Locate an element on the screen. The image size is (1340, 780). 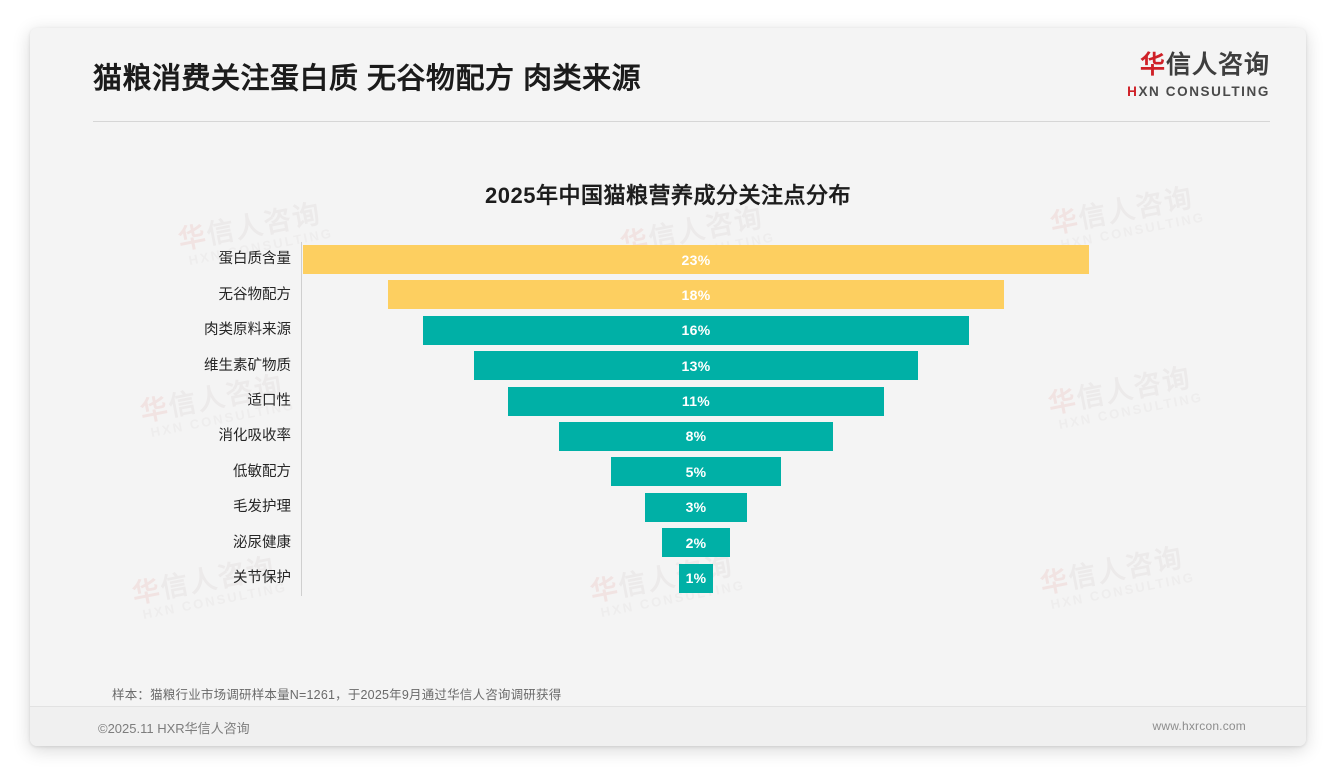
funnel-bar: 13% is located at coordinates (696, 366).